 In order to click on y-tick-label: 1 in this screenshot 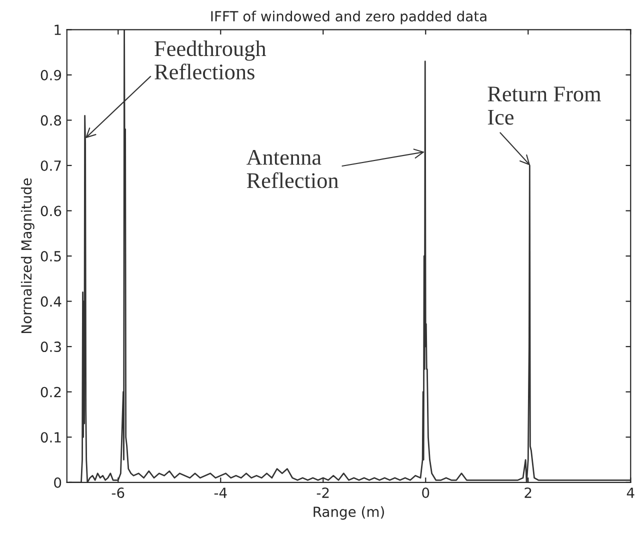, I will do `click(57, 29)`.